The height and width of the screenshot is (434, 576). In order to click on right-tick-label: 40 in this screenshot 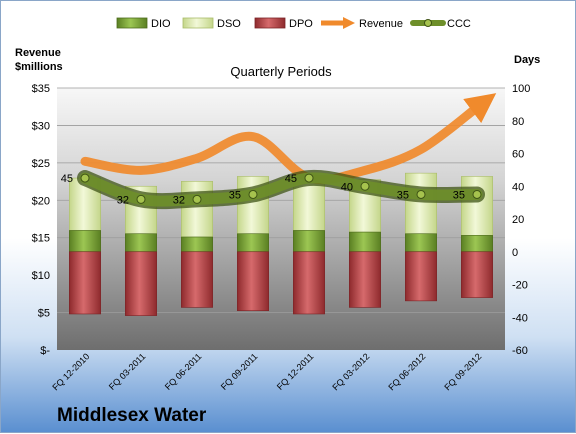, I will do `click(518, 187)`.